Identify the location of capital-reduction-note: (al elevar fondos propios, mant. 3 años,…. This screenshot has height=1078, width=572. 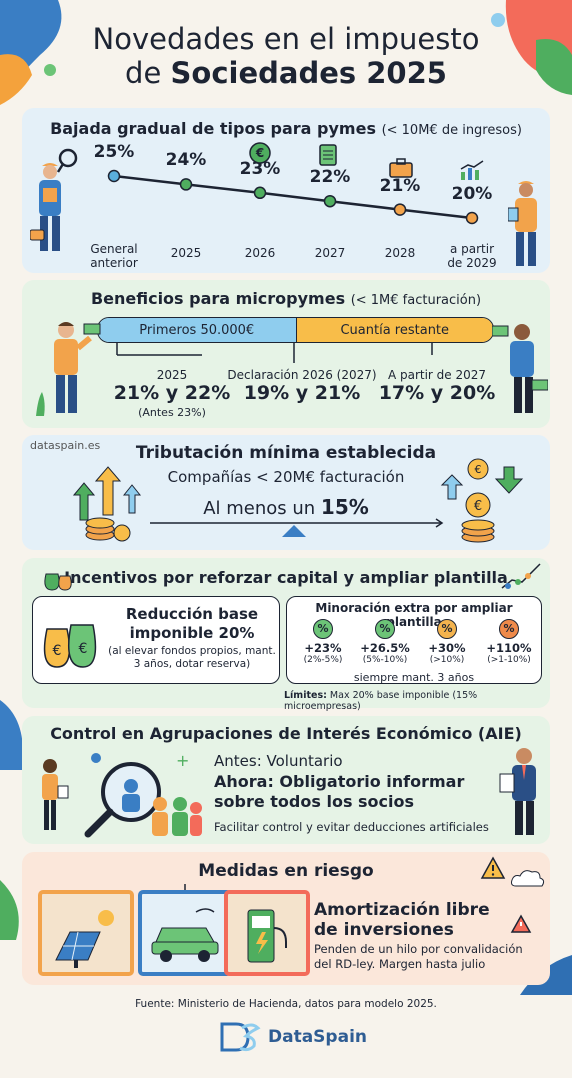
(192, 657).